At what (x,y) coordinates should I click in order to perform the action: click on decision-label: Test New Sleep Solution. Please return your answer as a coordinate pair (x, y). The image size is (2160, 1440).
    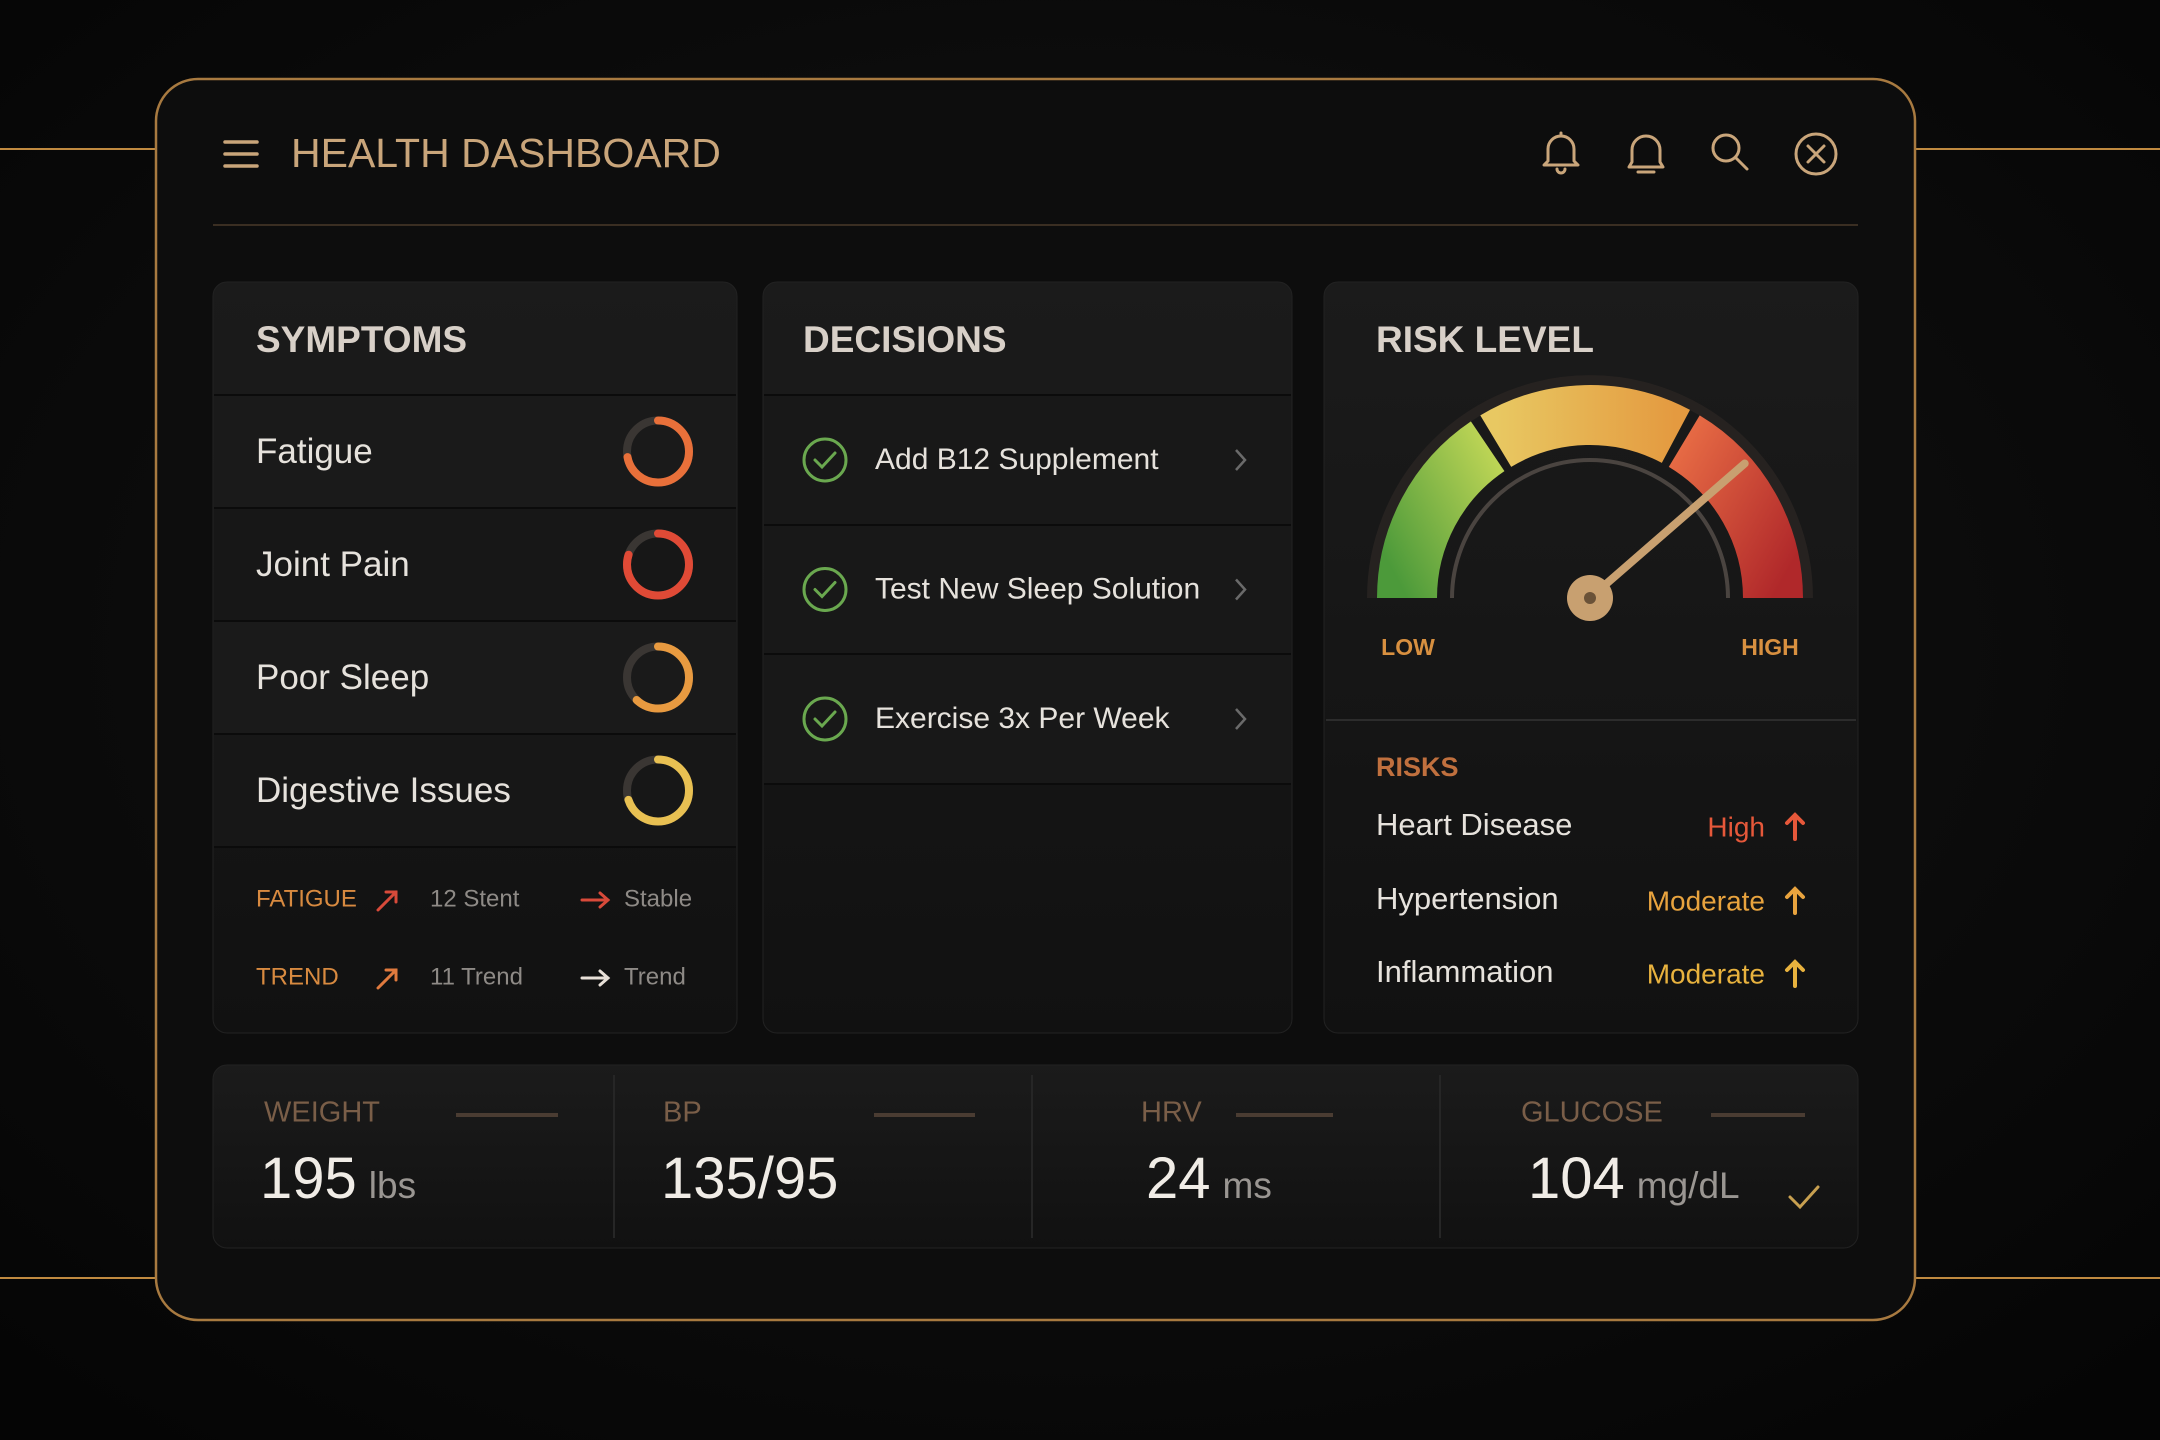
    Looking at the image, I should click on (1037, 588).